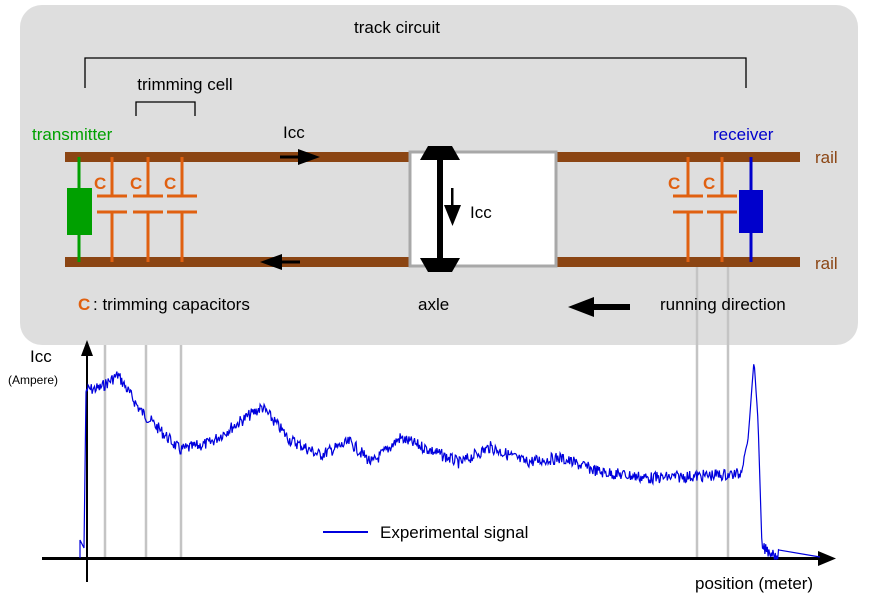  Describe the element at coordinates (440, 209) in the screenshot. I see `axle` at that location.